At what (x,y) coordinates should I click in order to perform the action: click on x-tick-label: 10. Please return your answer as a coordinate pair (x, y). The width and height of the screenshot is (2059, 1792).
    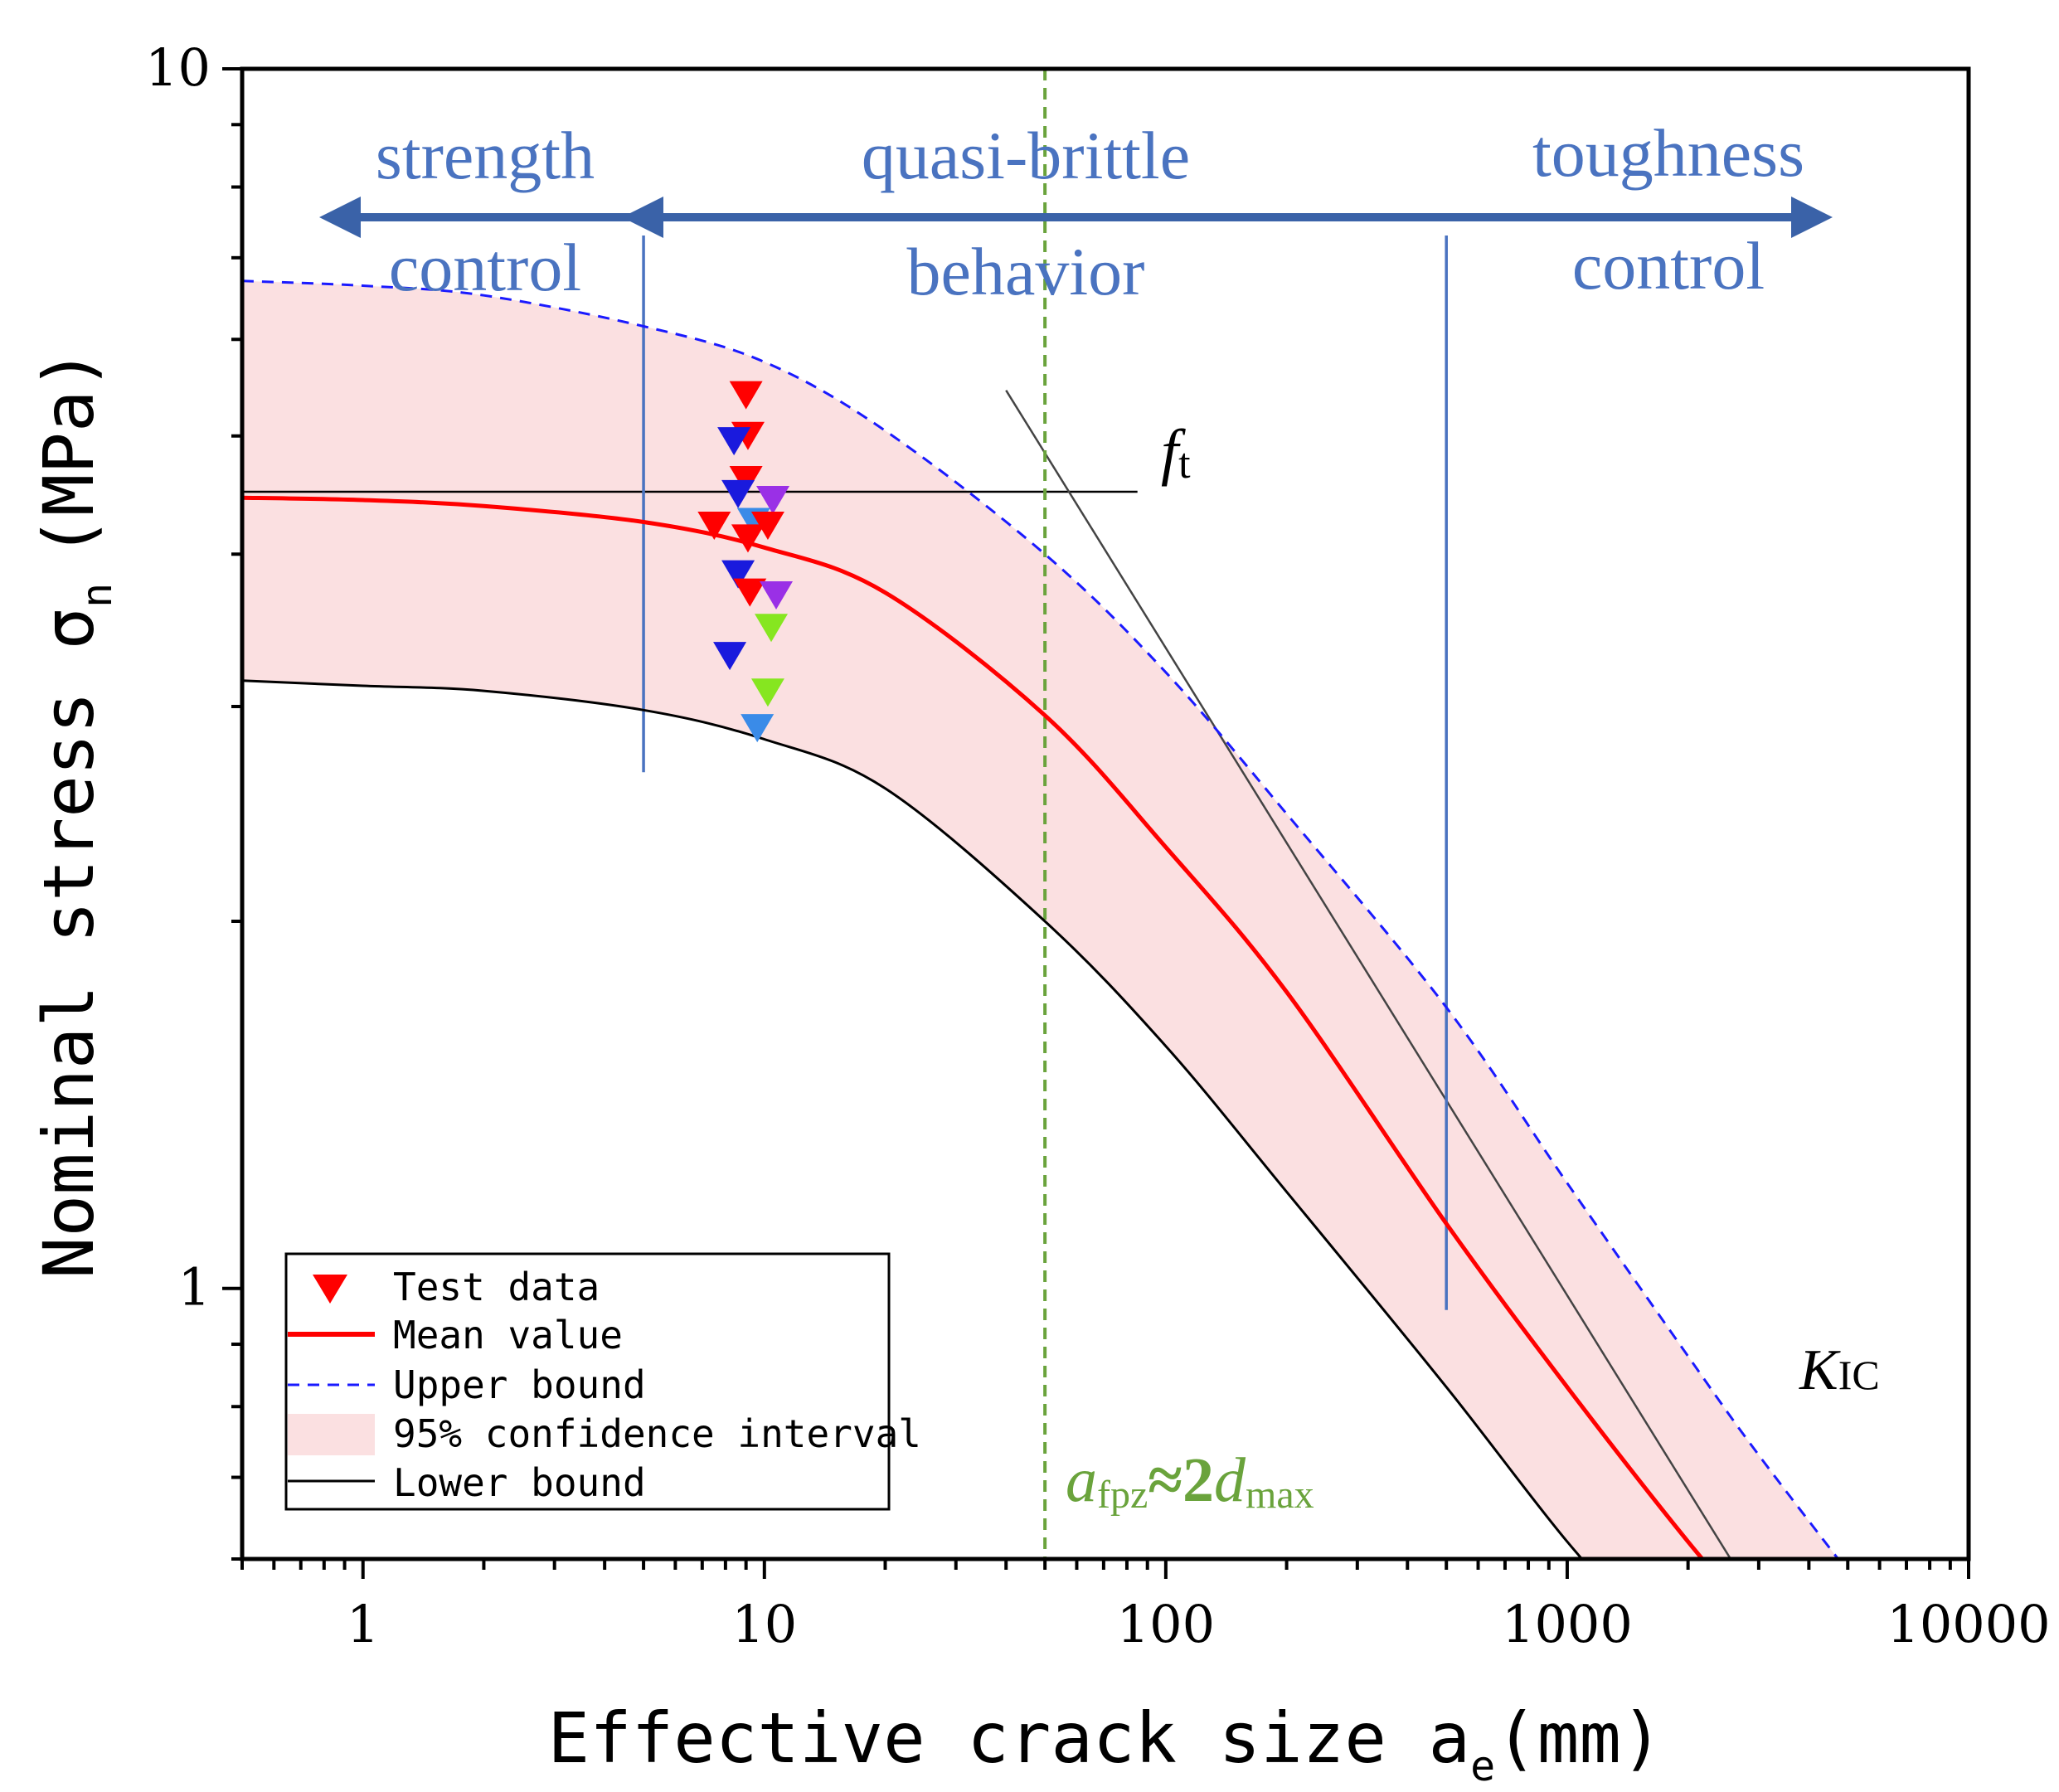
    Looking at the image, I should click on (764, 1624).